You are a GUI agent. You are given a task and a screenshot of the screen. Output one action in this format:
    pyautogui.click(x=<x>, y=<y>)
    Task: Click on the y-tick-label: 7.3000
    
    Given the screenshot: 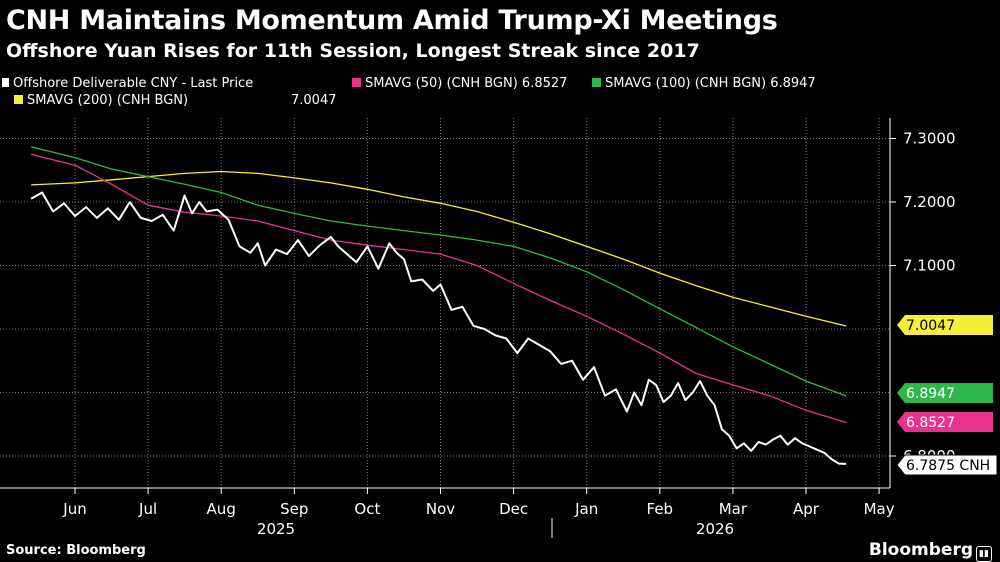 What is the action you would take?
    pyautogui.click(x=929, y=139)
    